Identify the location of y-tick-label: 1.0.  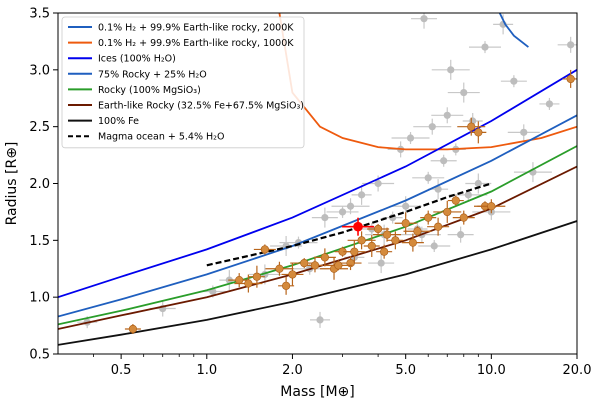
(39, 298).